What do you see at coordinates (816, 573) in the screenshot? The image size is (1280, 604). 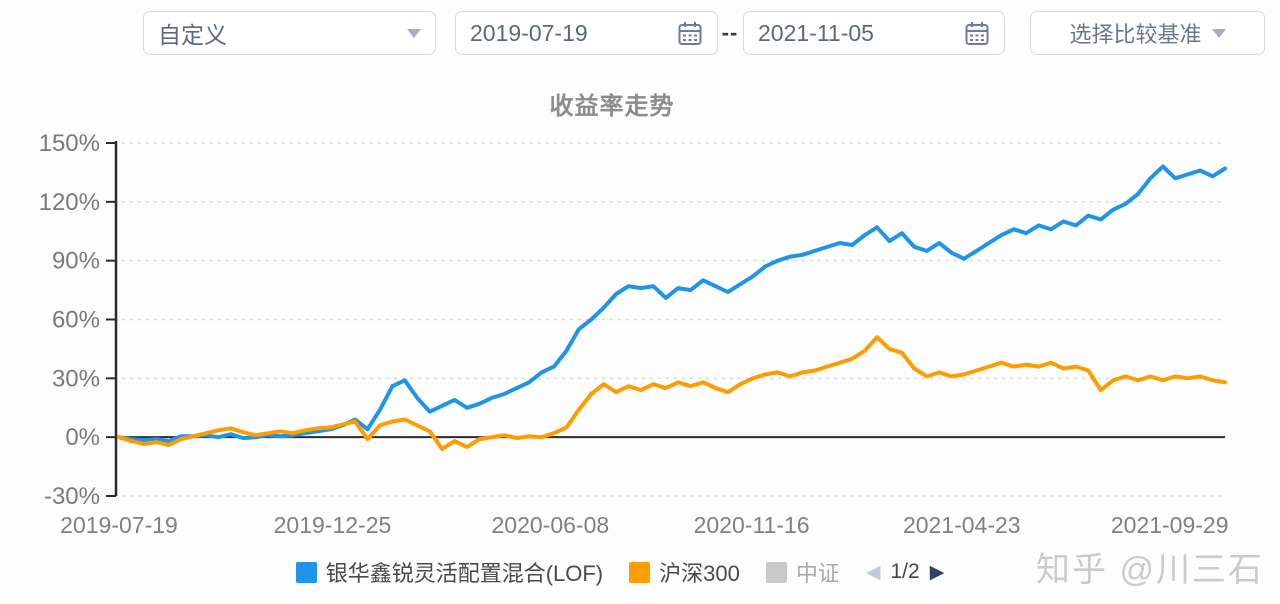 I see `legend-label: 中证` at bounding box center [816, 573].